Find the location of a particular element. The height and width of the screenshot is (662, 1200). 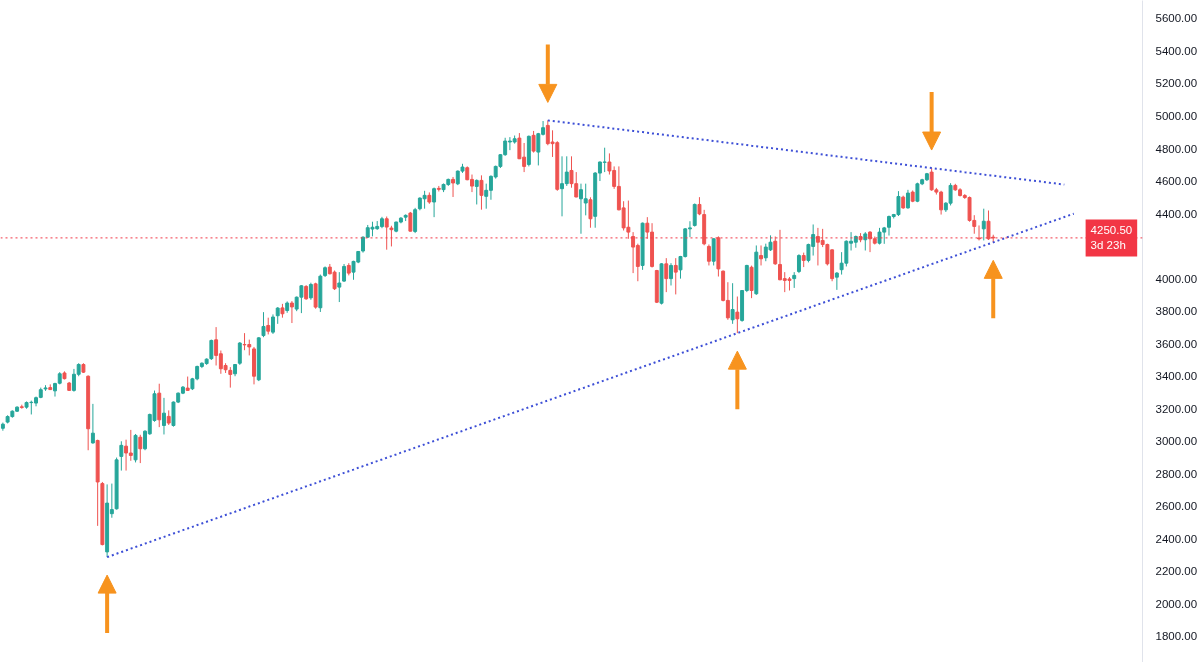

y-tick-label: 2400.00 is located at coordinates (1176, 538).